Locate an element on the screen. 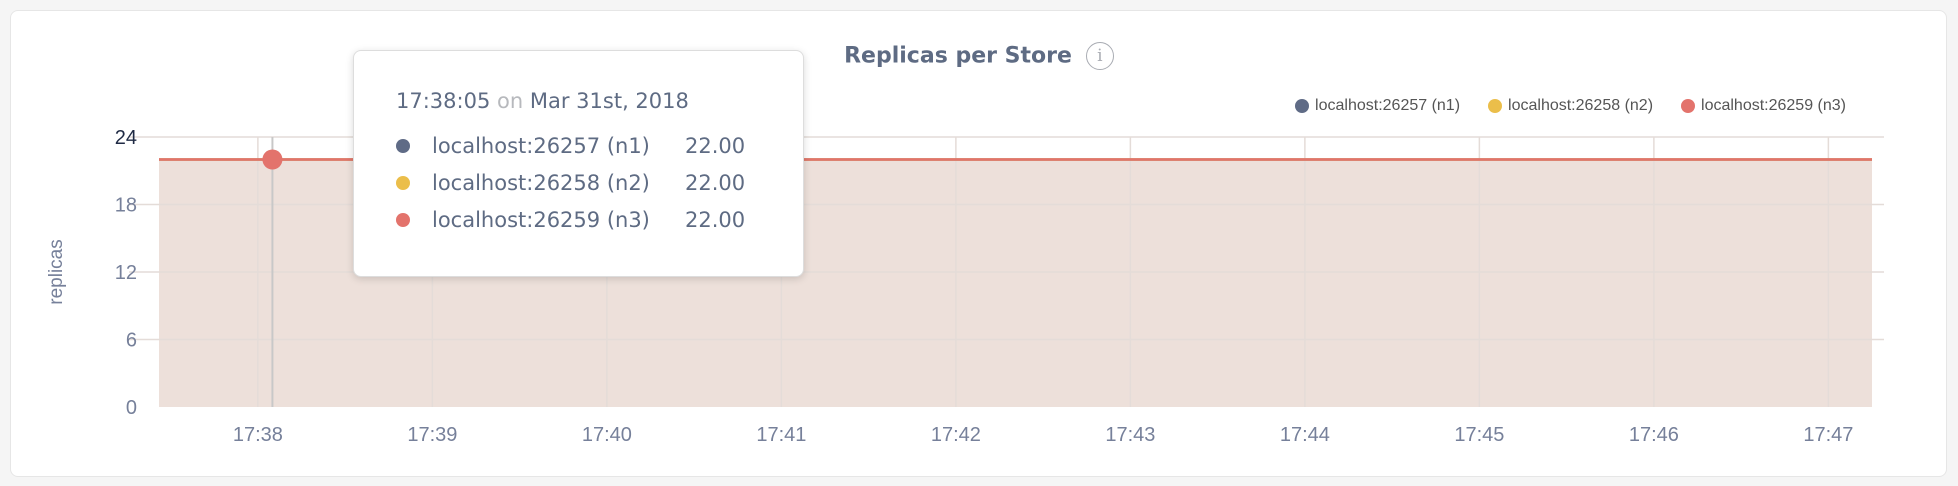  legend-label: localhost:26257 (n1) is located at coordinates (1388, 105).